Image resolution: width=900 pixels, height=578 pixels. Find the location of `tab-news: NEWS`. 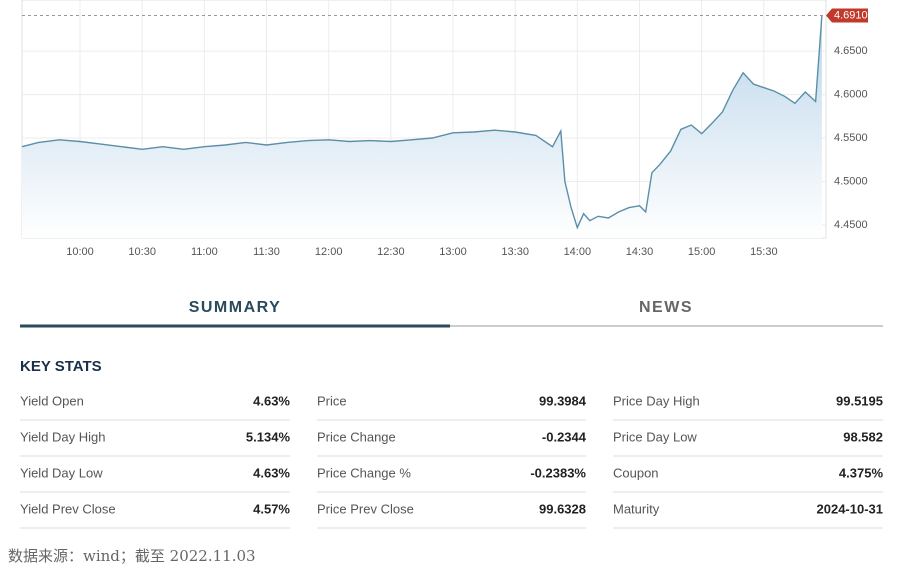

tab-news: NEWS is located at coordinates (666, 307).